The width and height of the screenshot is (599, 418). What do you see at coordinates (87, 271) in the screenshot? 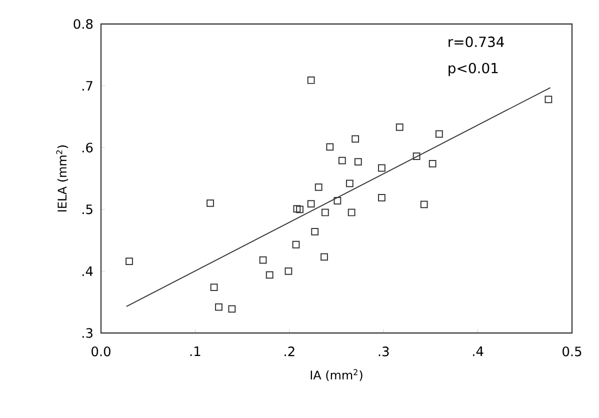
I see `y-tick-label: .4` at bounding box center [87, 271].